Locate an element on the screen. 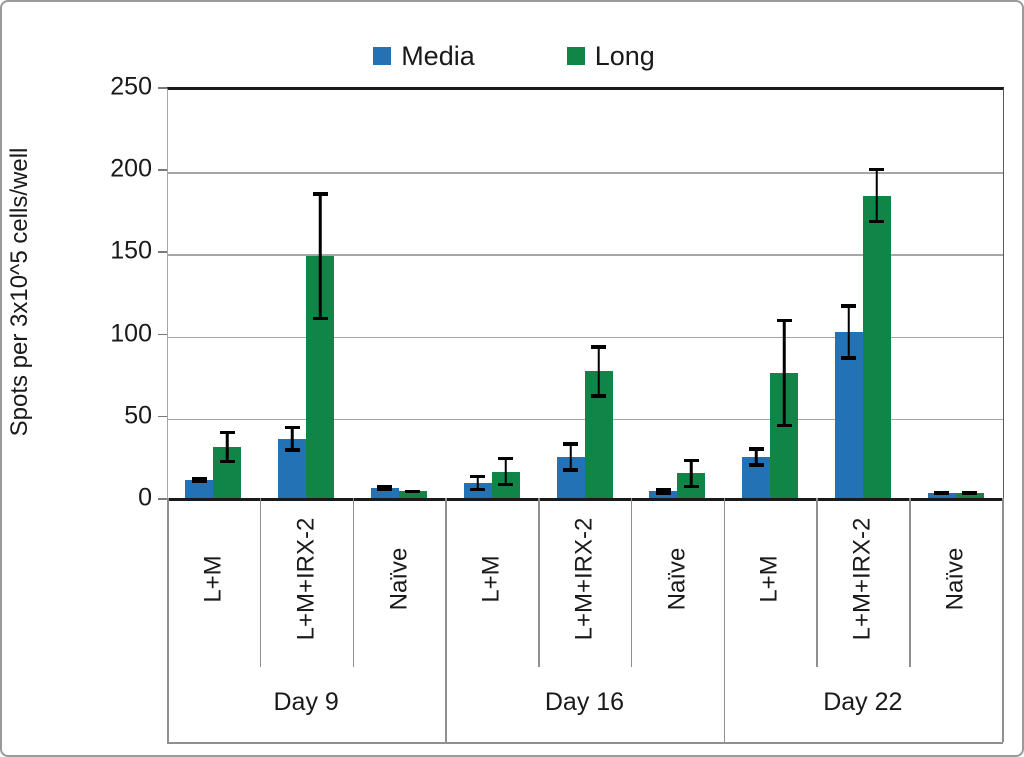 This screenshot has width=1024, height=757. x-category-label-7: L+M+IRX-2 is located at coordinates (862, 579).